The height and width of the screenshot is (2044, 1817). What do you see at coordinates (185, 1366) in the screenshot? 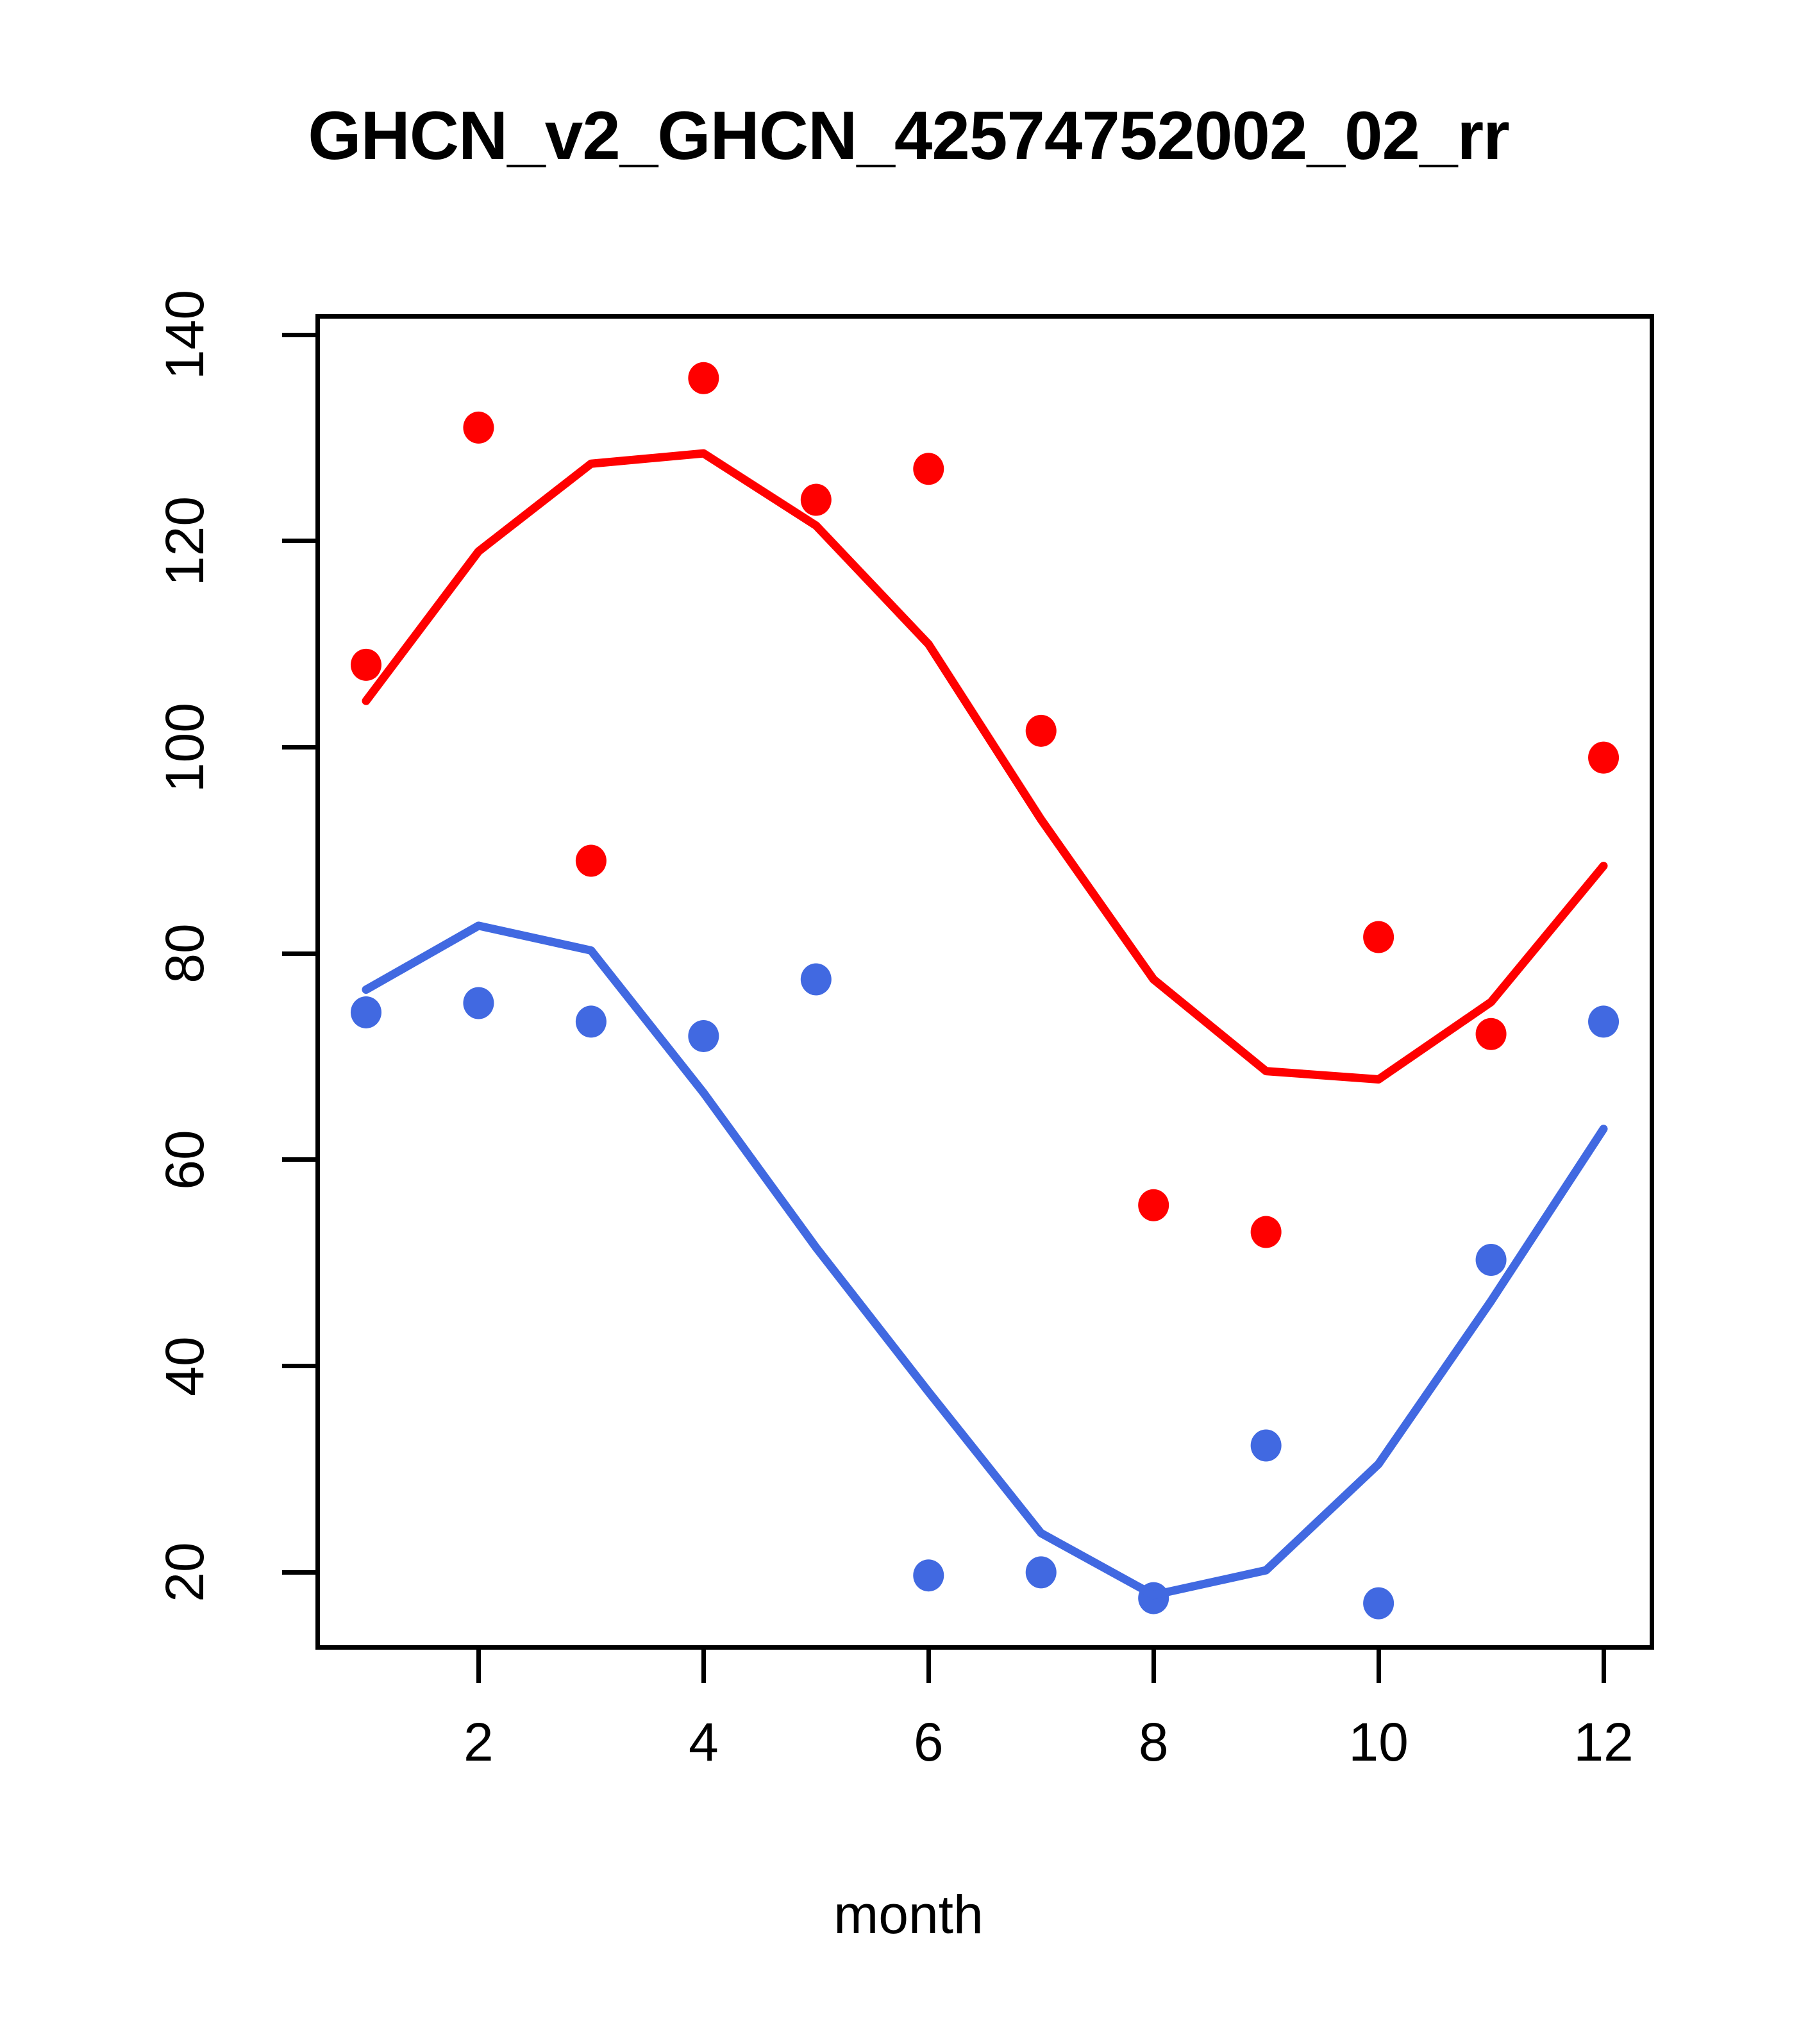
I see `y-tick-label: 40` at bounding box center [185, 1366].